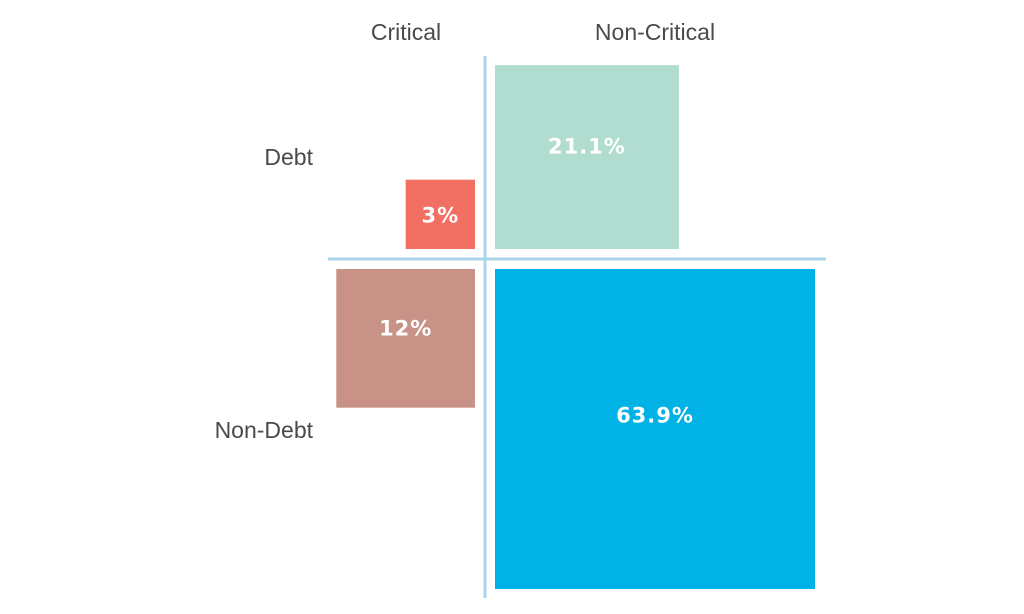  I want to click on row-label-non-debt: Non-Debt, so click(264, 430).